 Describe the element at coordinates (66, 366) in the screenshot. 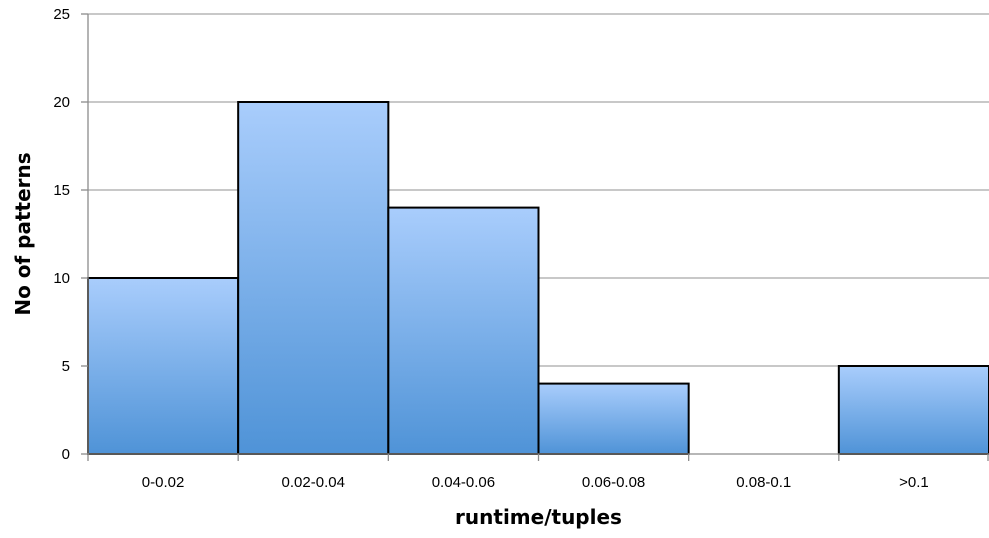

I see `y-tick-label: 5` at that location.